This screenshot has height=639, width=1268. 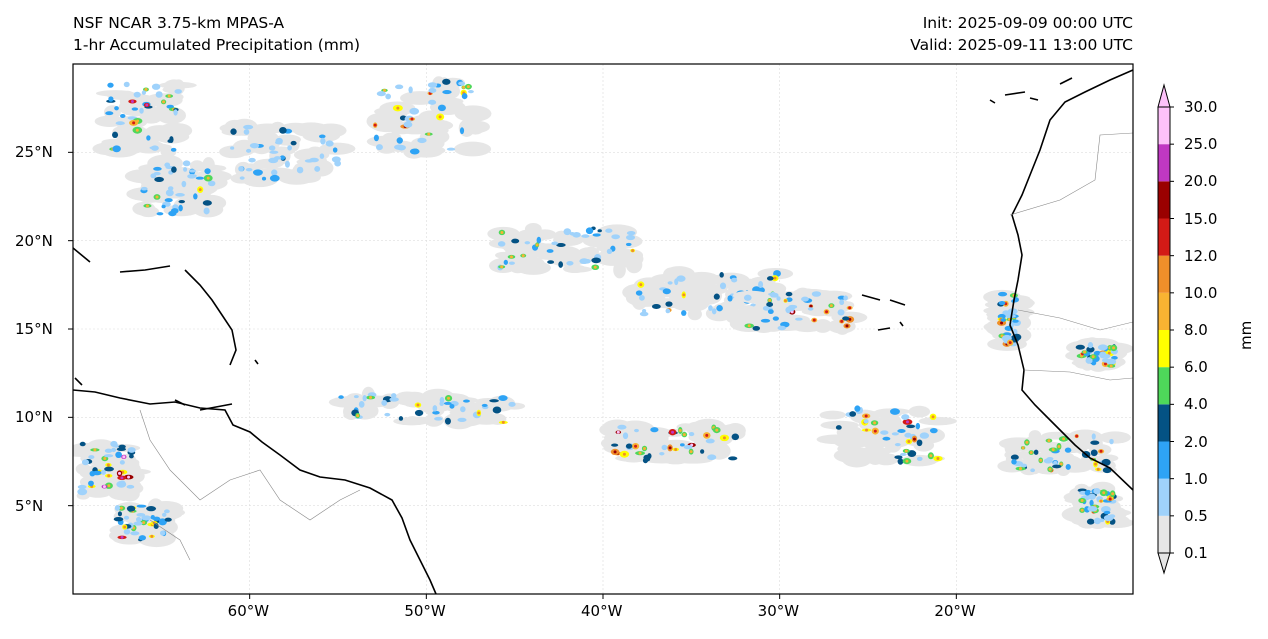 What do you see at coordinates (1196, 404) in the screenshot?
I see `colorbar-tick-label: 4.0` at bounding box center [1196, 404].